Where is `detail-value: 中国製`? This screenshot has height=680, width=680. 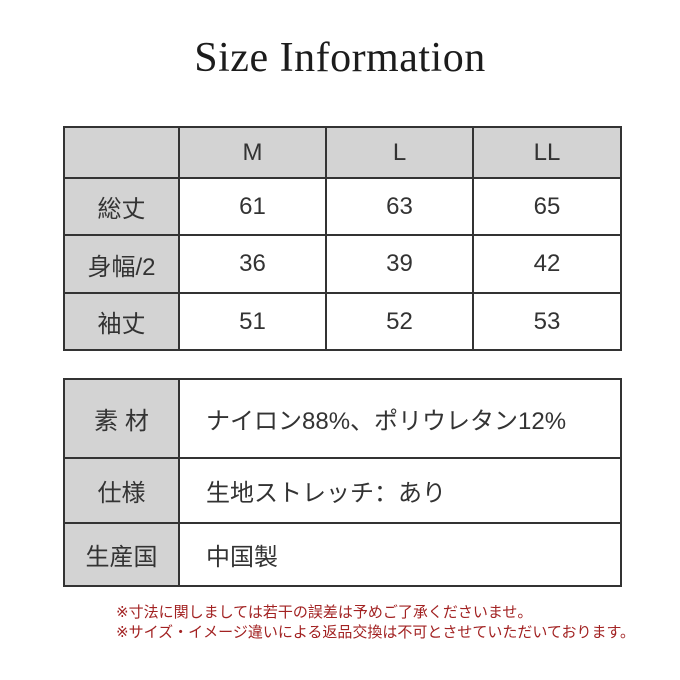 detail-value: 中国製 is located at coordinates (400, 554).